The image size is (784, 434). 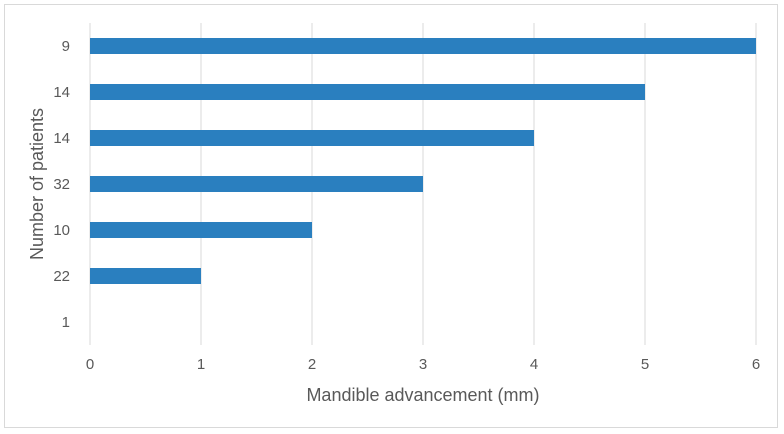 What do you see at coordinates (645, 364) in the screenshot?
I see `x-tick-label: 5` at bounding box center [645, 364].